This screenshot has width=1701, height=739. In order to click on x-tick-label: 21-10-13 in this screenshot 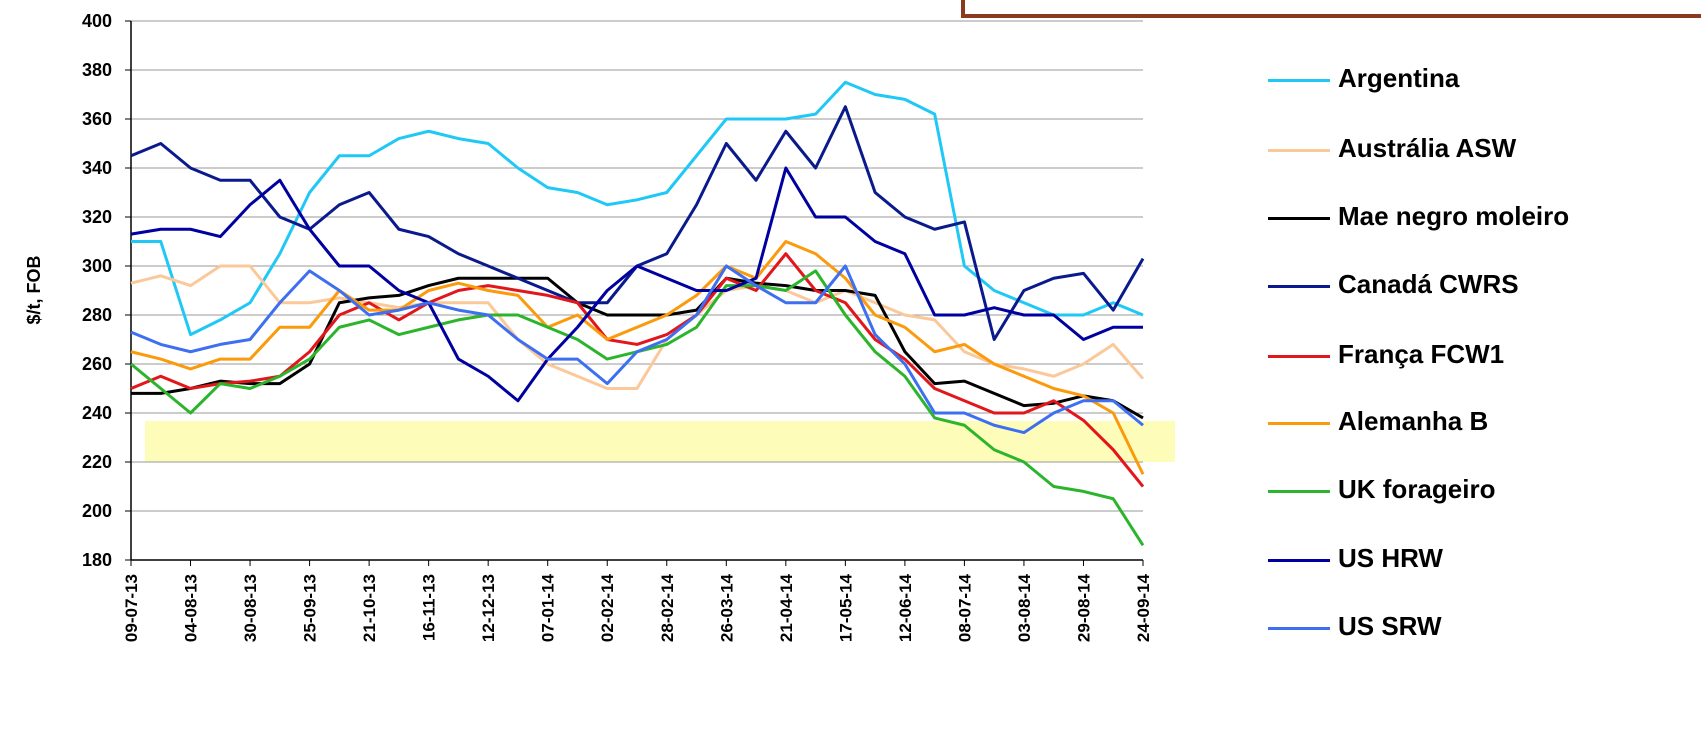, I will do `click(369, 608)`.